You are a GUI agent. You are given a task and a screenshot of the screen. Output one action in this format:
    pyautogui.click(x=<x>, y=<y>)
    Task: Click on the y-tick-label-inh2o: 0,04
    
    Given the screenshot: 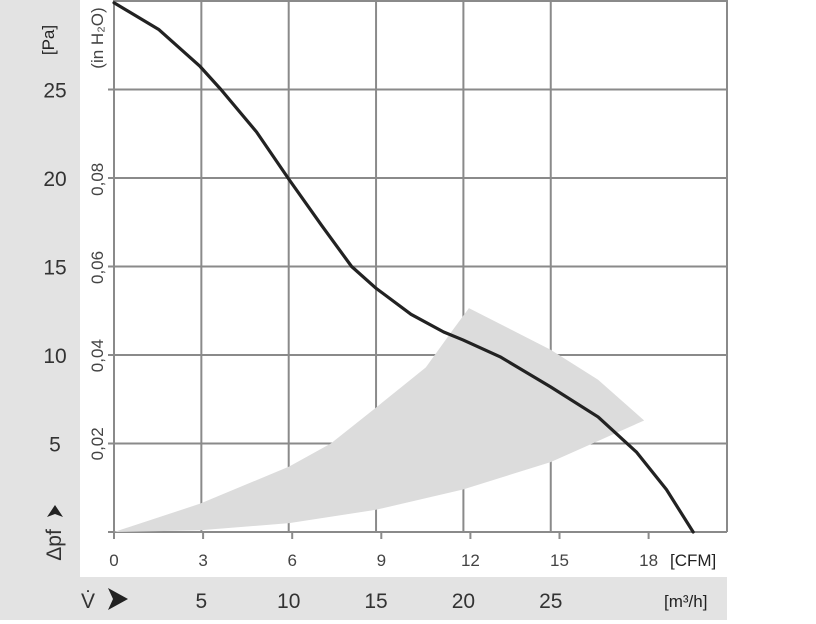 What is the action you would take?
    pyautogui.click(x=97, y=355)
    